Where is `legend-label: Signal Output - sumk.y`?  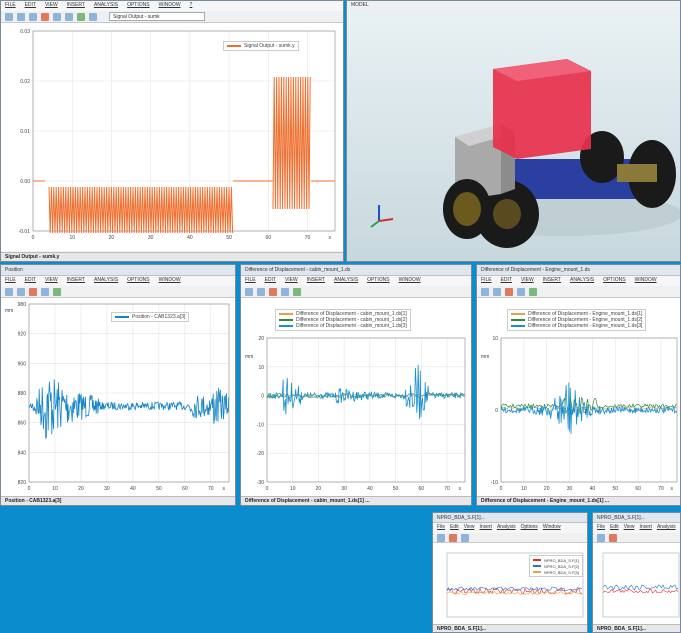 legend-label: Signal Output - sumk.y is located at coordinates (269, 46).